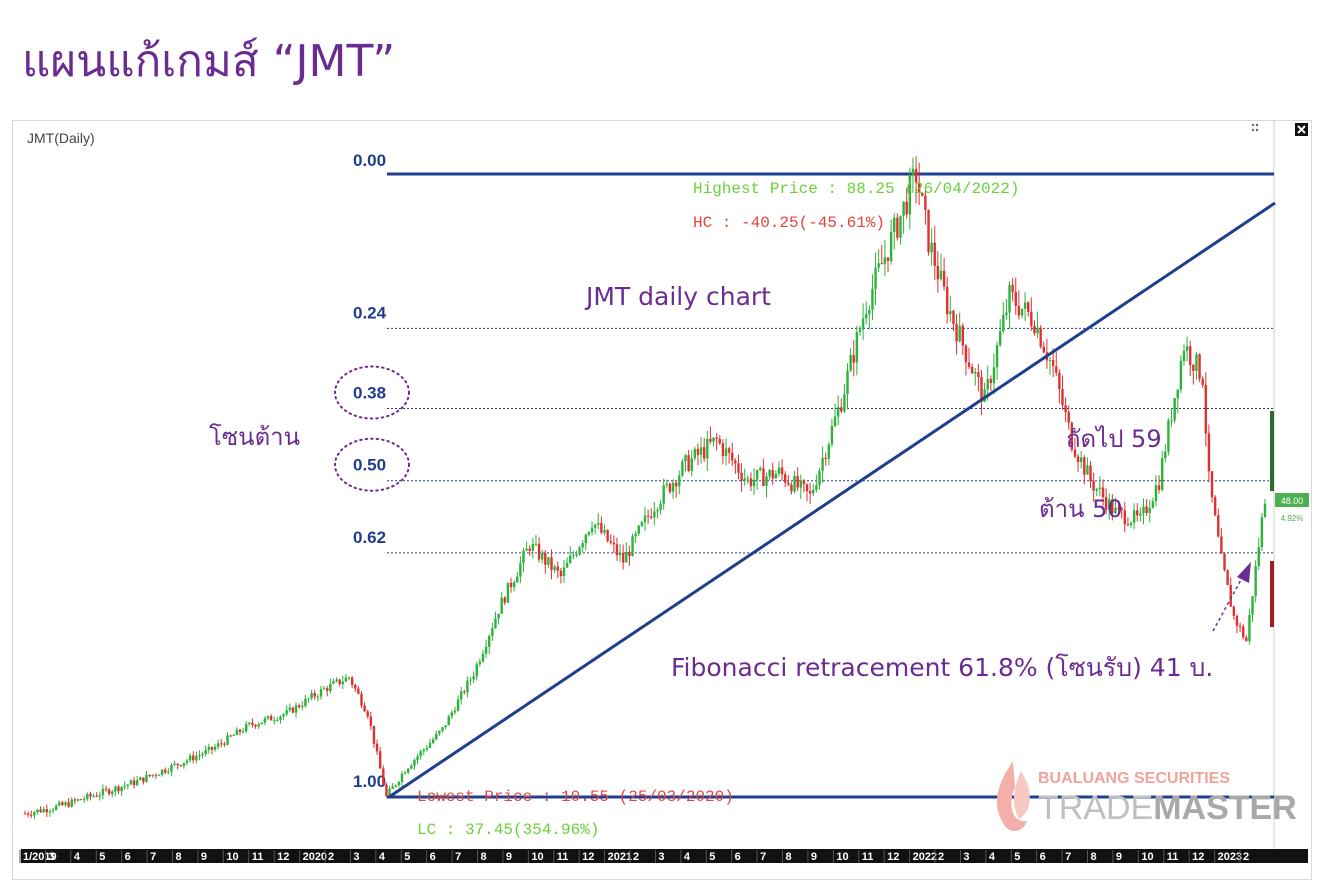 The width and height of the screenshot is (1330, 890). What do you see at coordinates (925, 857) in the screenshot?
I see `time-tick: 2022` at bounding box center [925, 857].